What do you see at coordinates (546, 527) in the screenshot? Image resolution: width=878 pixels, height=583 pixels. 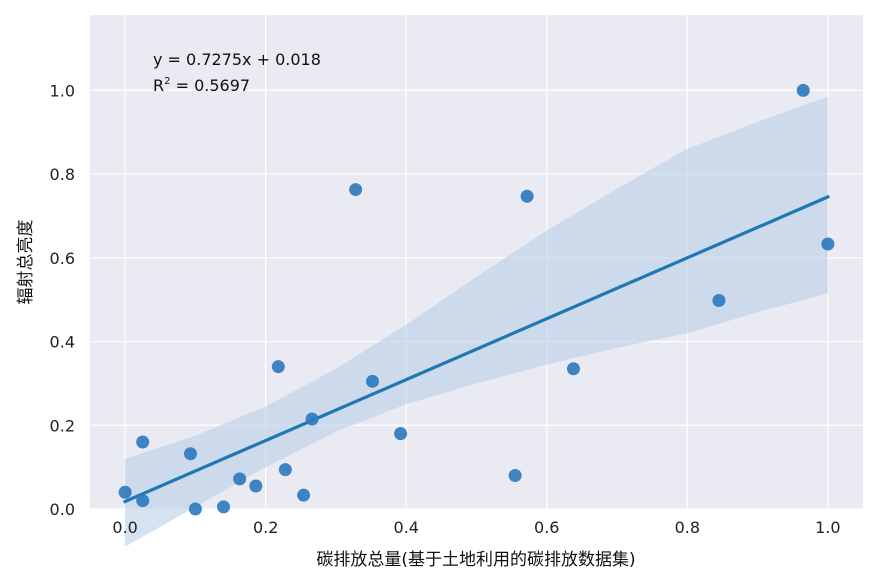 I see `x-tick-label: 0.6` at bounding box center [546, 527].